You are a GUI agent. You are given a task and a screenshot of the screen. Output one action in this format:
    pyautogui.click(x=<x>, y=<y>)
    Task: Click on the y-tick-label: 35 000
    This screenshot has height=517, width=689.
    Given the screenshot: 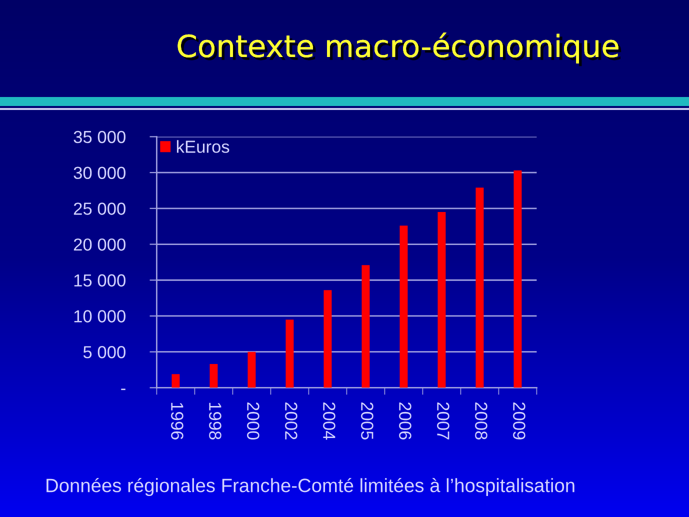 What is the action you would take?
    pyautogui.click(x=100, y=137)
    